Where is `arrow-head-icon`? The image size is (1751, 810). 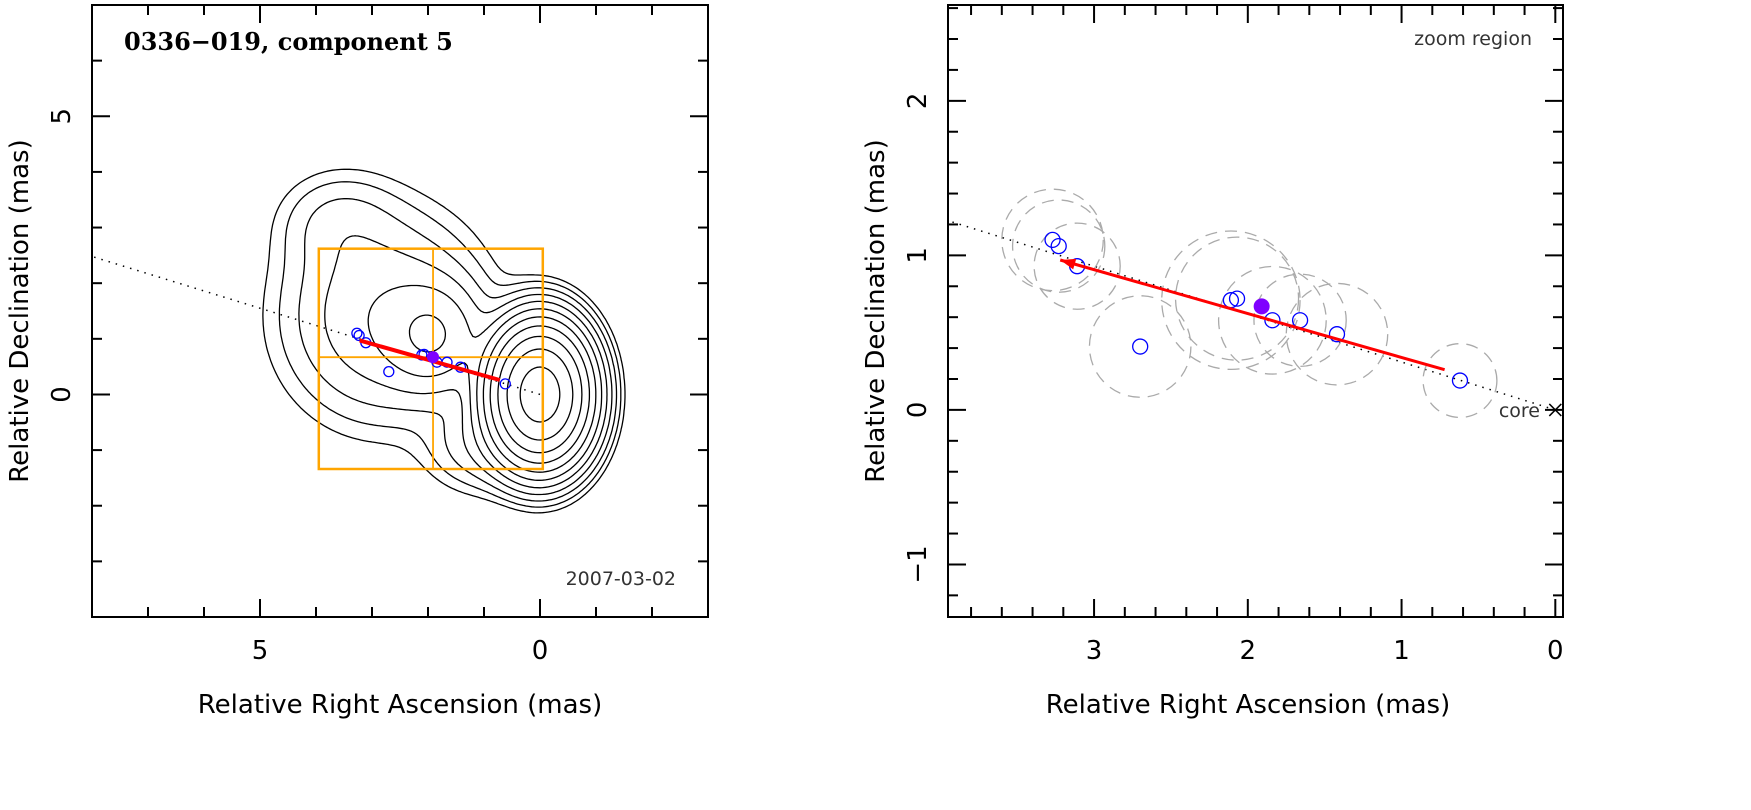 arrow-head-icon is located at coordinates (1068, 264).